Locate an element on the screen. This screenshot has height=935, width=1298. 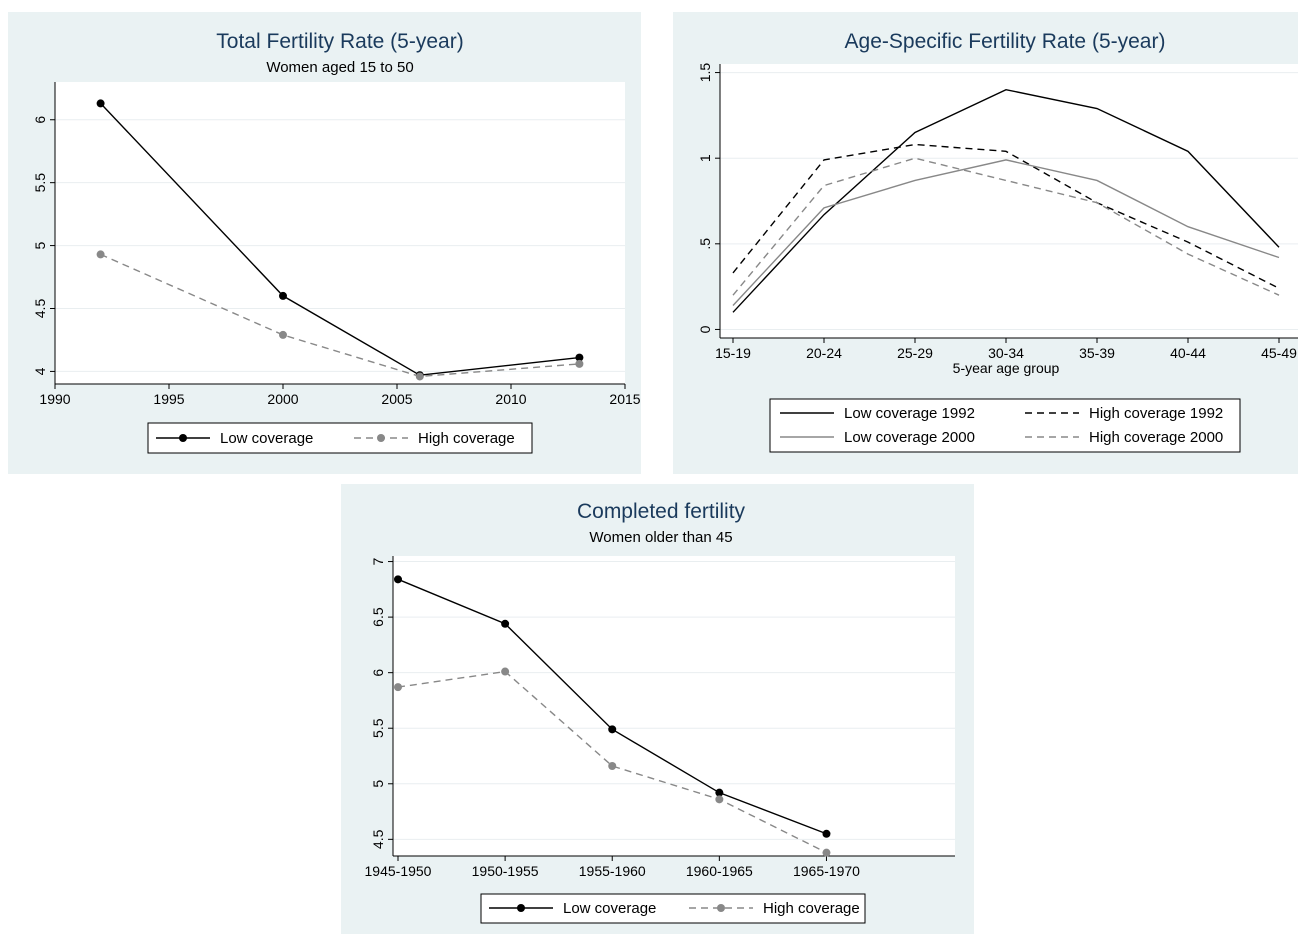
series-line-low-coverage-1992 is located at coordinates (1006, 200).